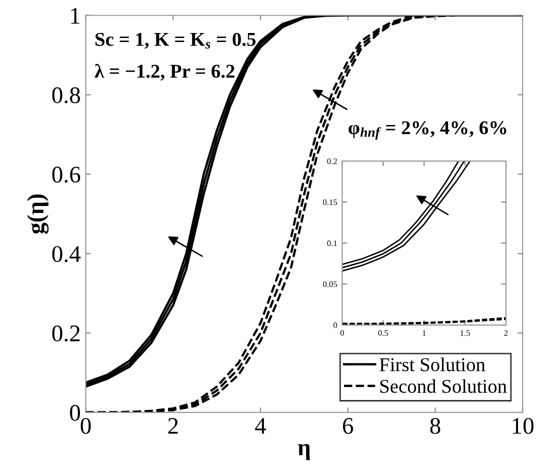 The height and width of the screenshot is (466, 536). I want to click on y-tick-label: 1, so click(75, 16).